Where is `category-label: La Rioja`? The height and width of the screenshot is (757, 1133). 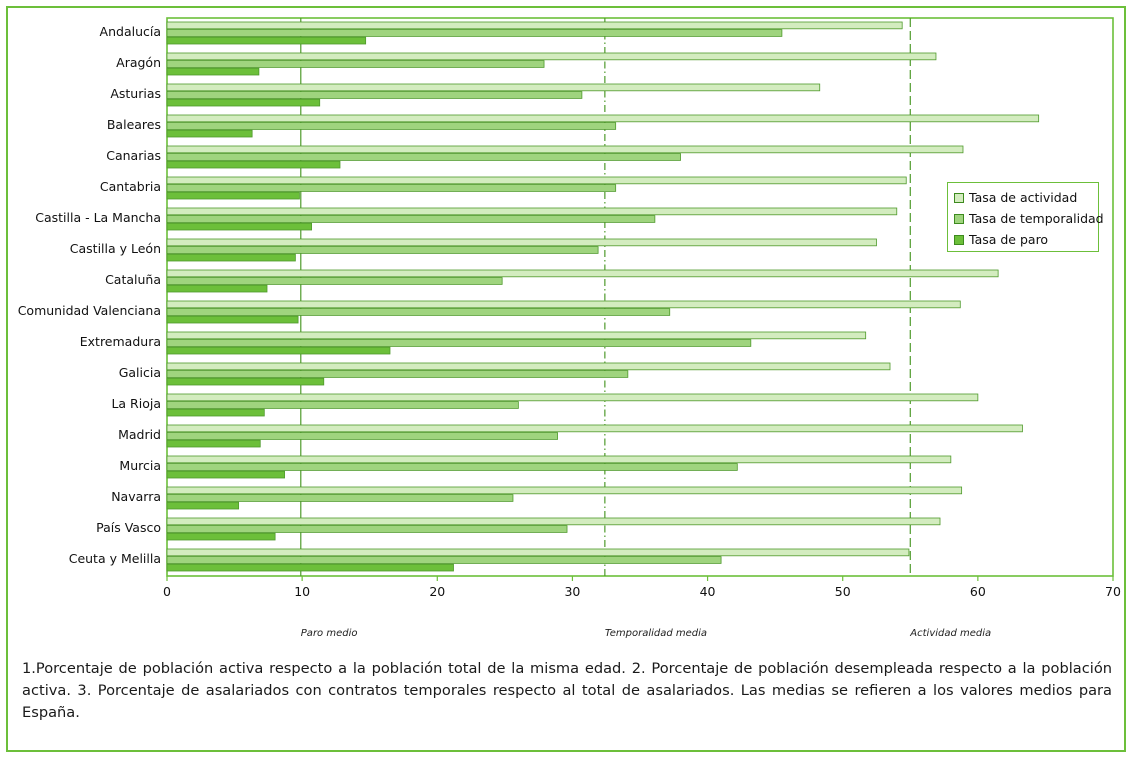 category-label: La Rioja is located at coordinates (136, 403).